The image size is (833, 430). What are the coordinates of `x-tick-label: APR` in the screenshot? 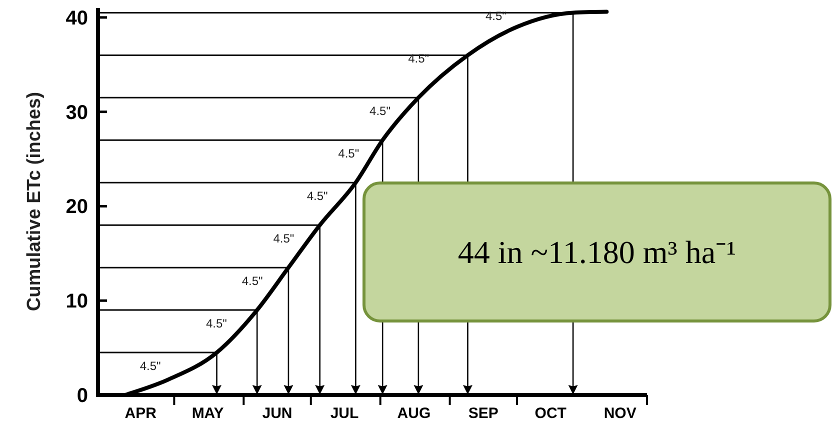 It's located at (140, 413).